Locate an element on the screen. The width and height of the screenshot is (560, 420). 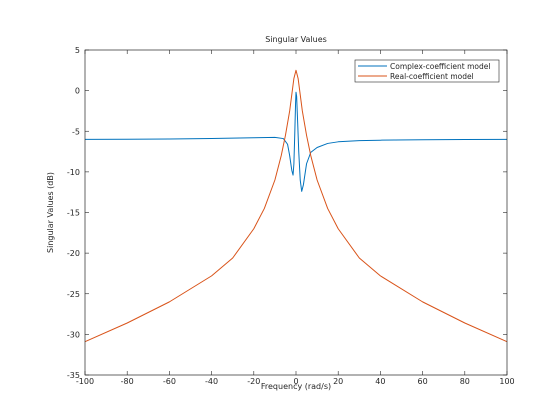
legend-label-real: Real-coefficient model is located at coordinates (432, 76).